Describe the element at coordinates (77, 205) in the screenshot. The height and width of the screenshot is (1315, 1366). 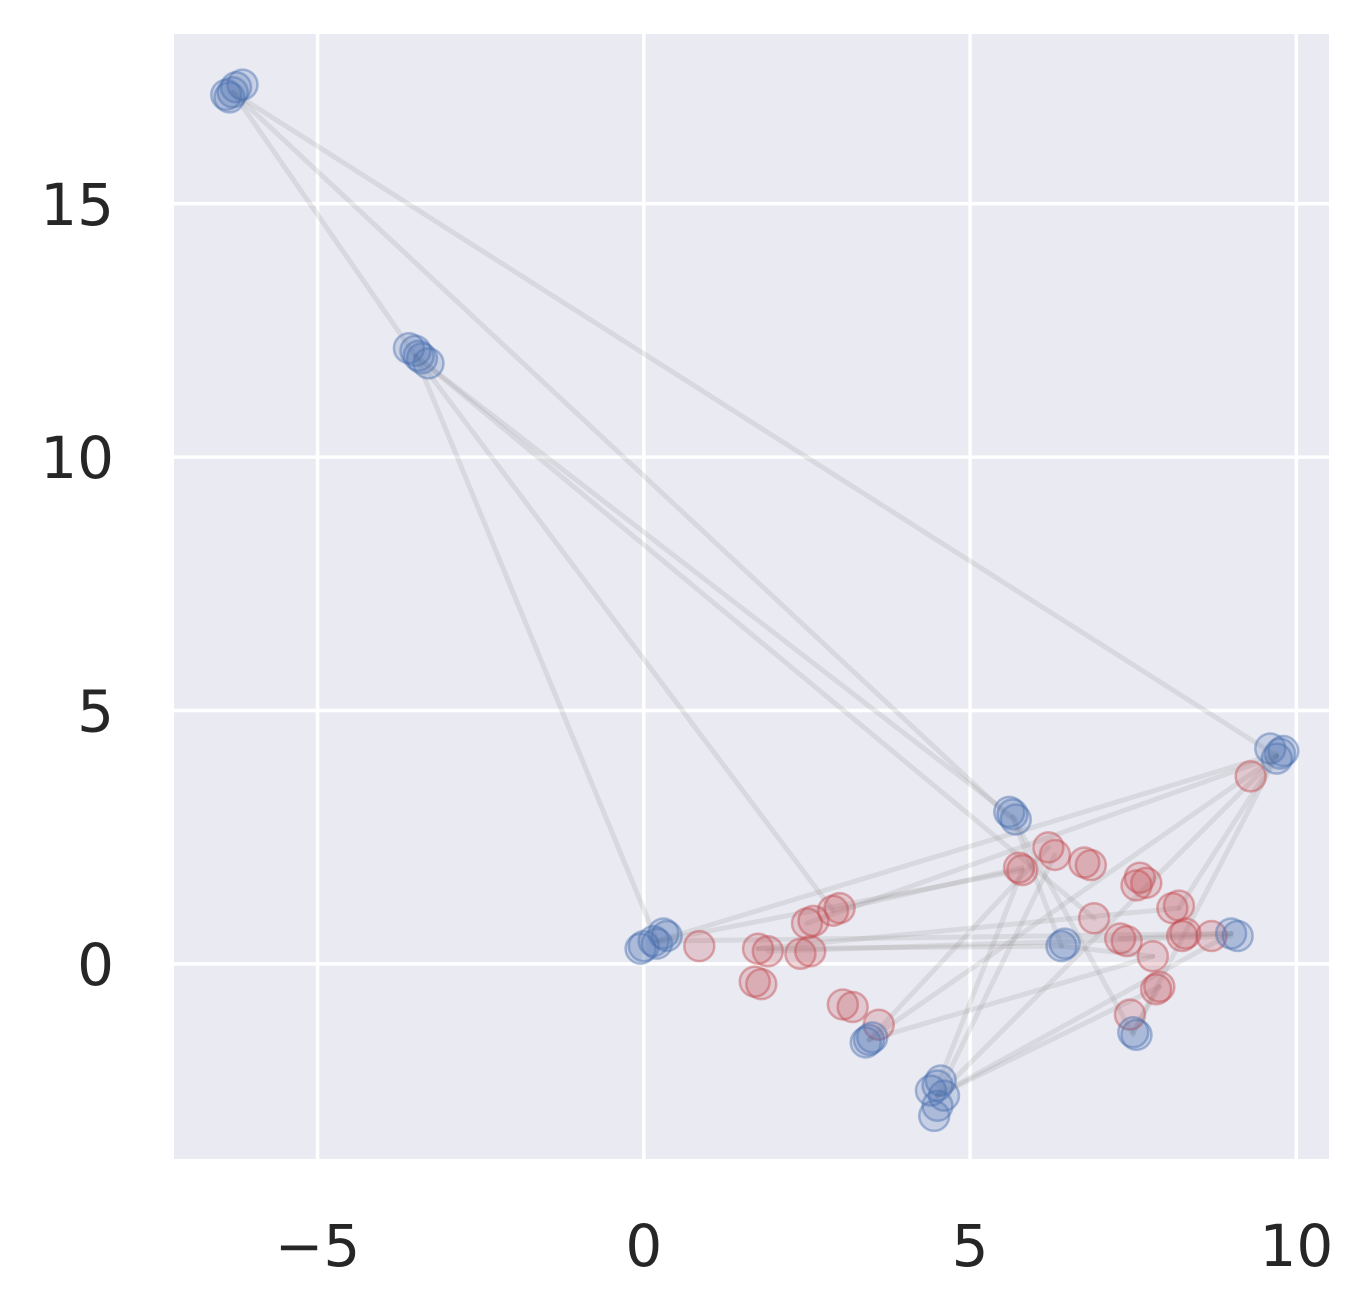
I see `y-tick-label: 15` at that location.